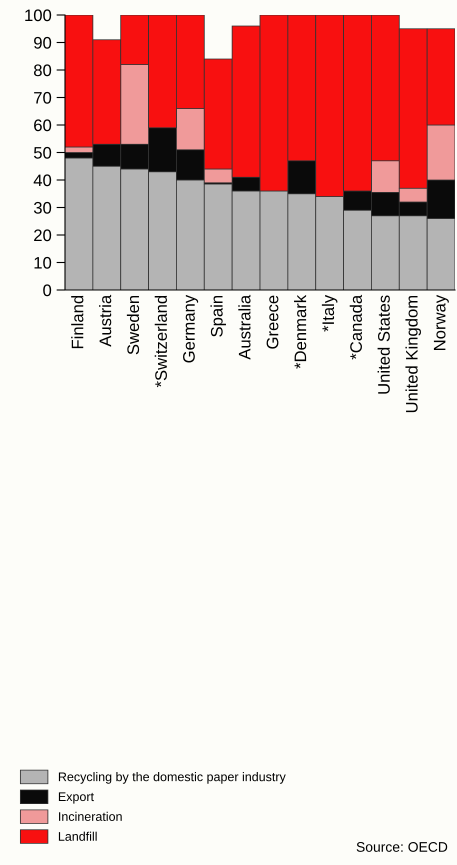 The height and width of the screenshot is (865, 457). What do you see at coordinates (384, 344) in the screenshot?
I see `x-tick-label: United States` at bounding box center [384, 344].